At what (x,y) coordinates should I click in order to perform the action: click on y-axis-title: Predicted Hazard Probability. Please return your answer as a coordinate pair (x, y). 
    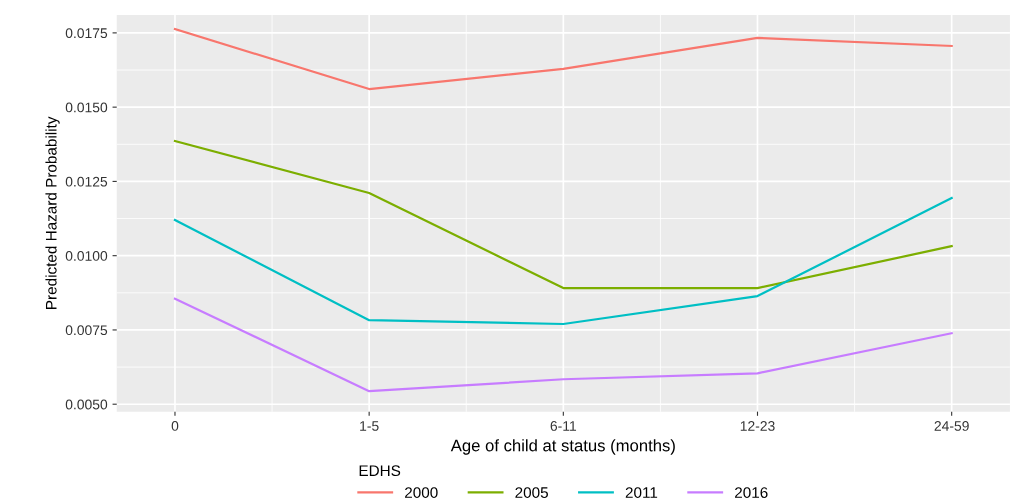
    Looking at the image, I should click on (52, 212).